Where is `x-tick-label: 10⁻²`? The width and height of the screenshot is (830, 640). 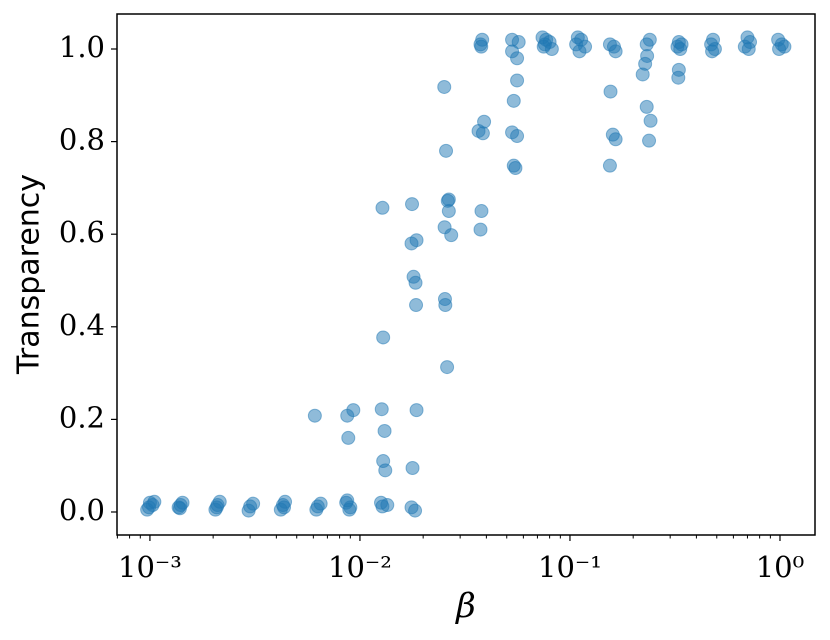 x-tick-label: 10⁻² is located at coordinates (360, 567).